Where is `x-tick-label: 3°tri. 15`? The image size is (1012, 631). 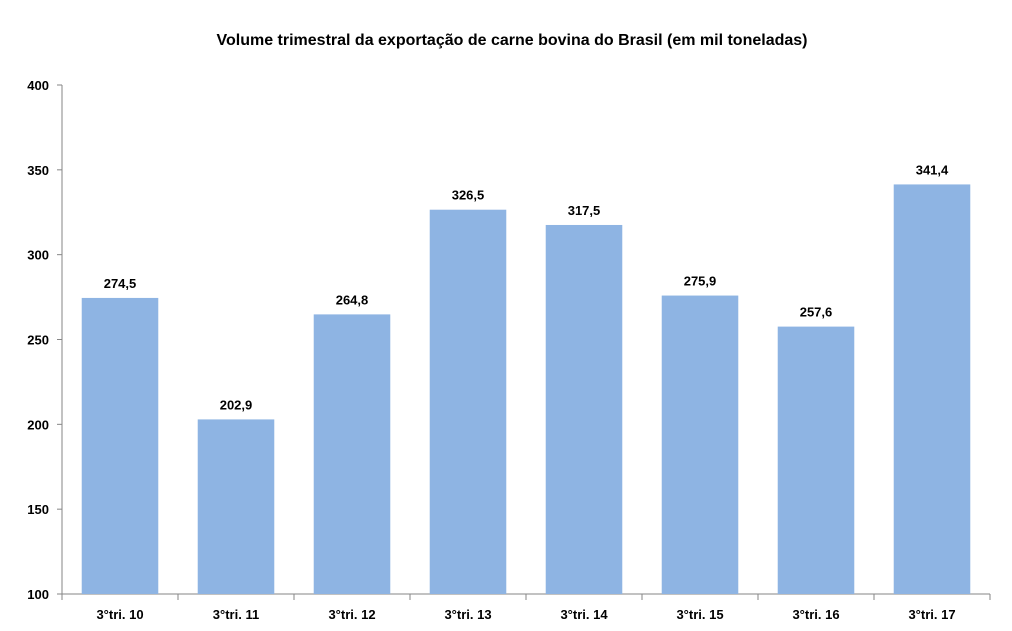
x-tick-label: 3°tri. 15 is located at coordinates (699, 614).